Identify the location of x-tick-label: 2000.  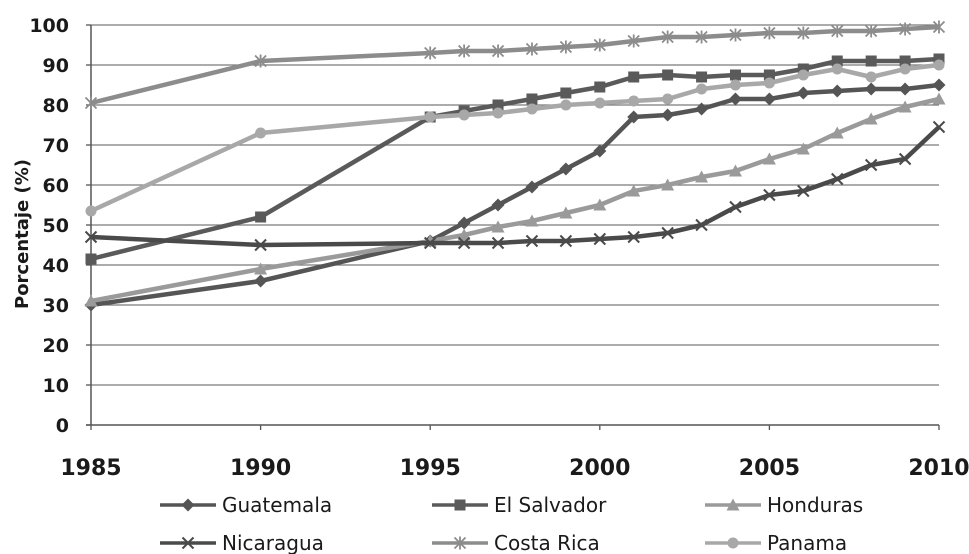
(599, 468).